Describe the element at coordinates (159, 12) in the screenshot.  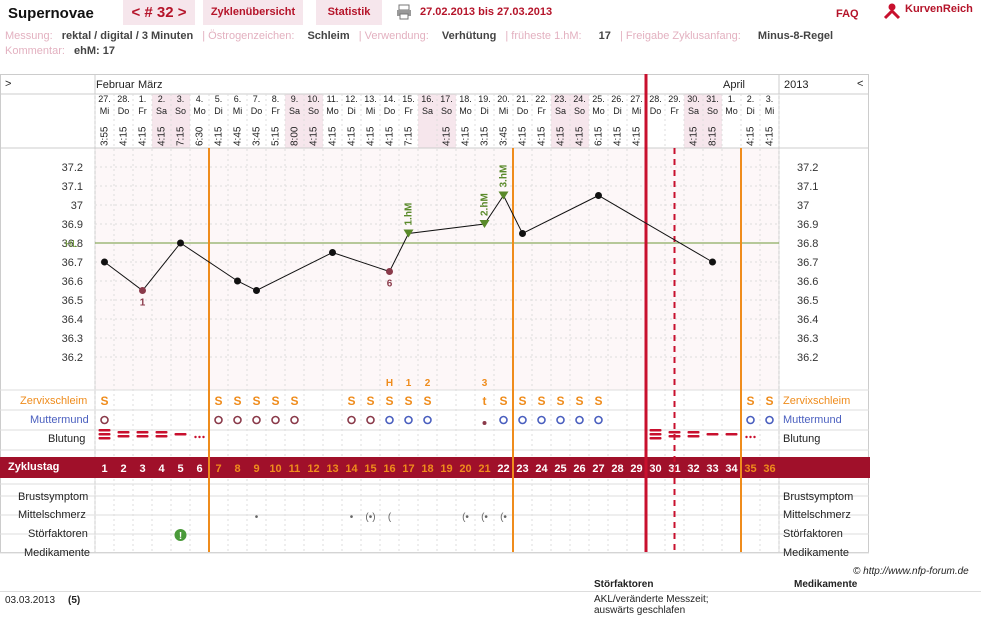
I see `cycle-nav-tab: < # 32 >` at that location.